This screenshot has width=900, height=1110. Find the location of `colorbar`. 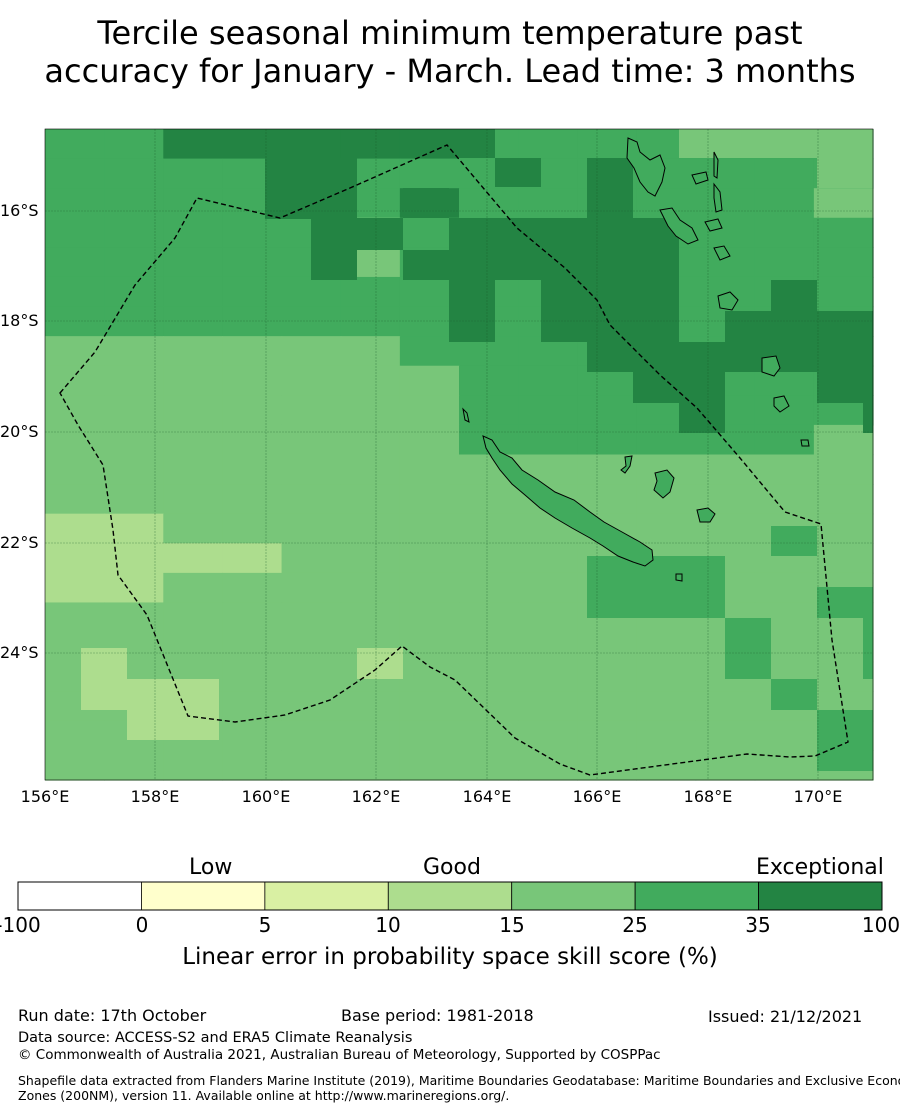

colorbar is located at coordinates (450, 896).